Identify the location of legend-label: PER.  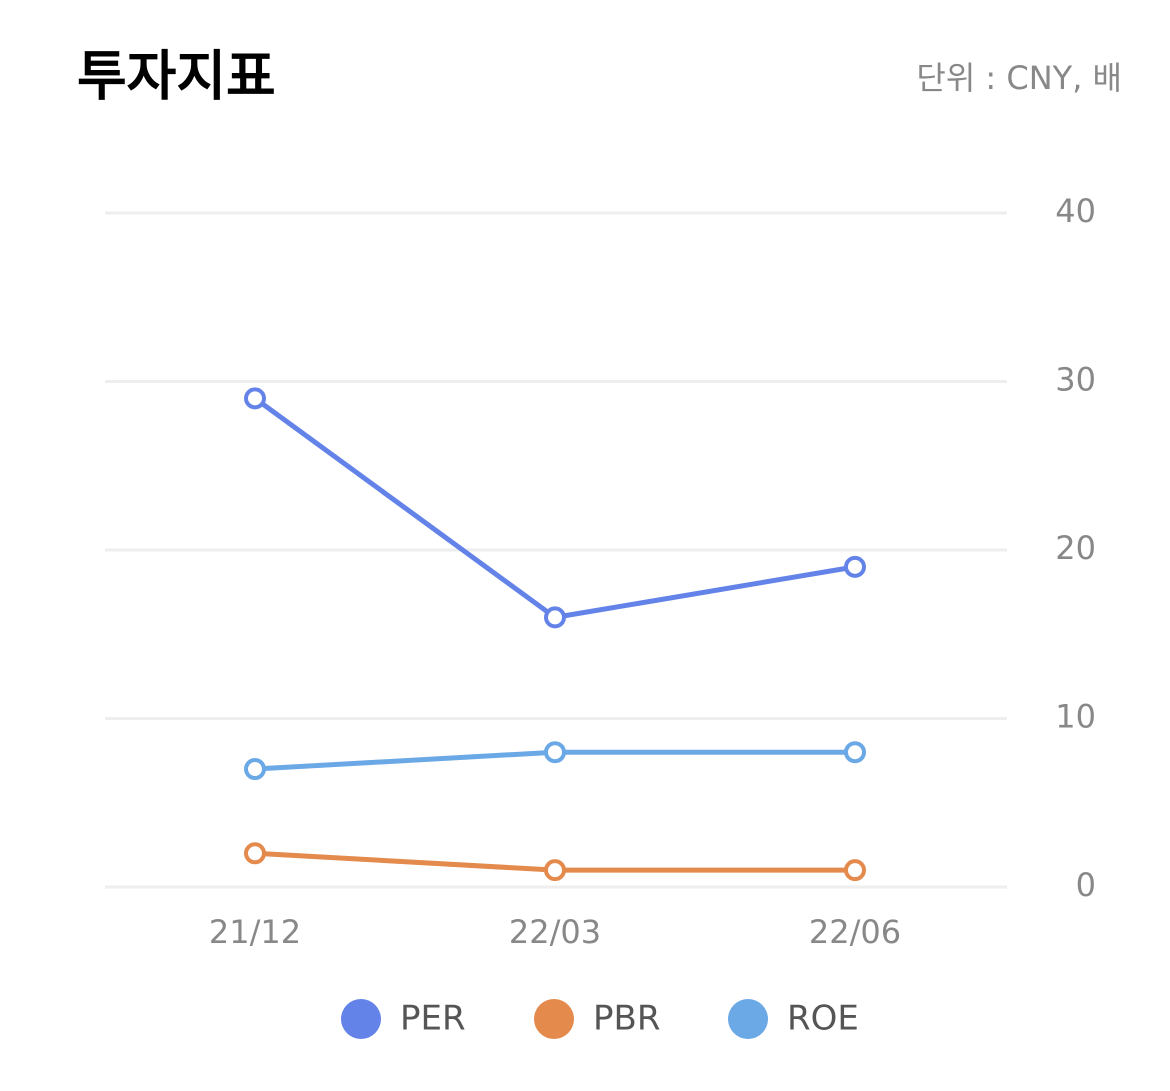
(433, 1019).